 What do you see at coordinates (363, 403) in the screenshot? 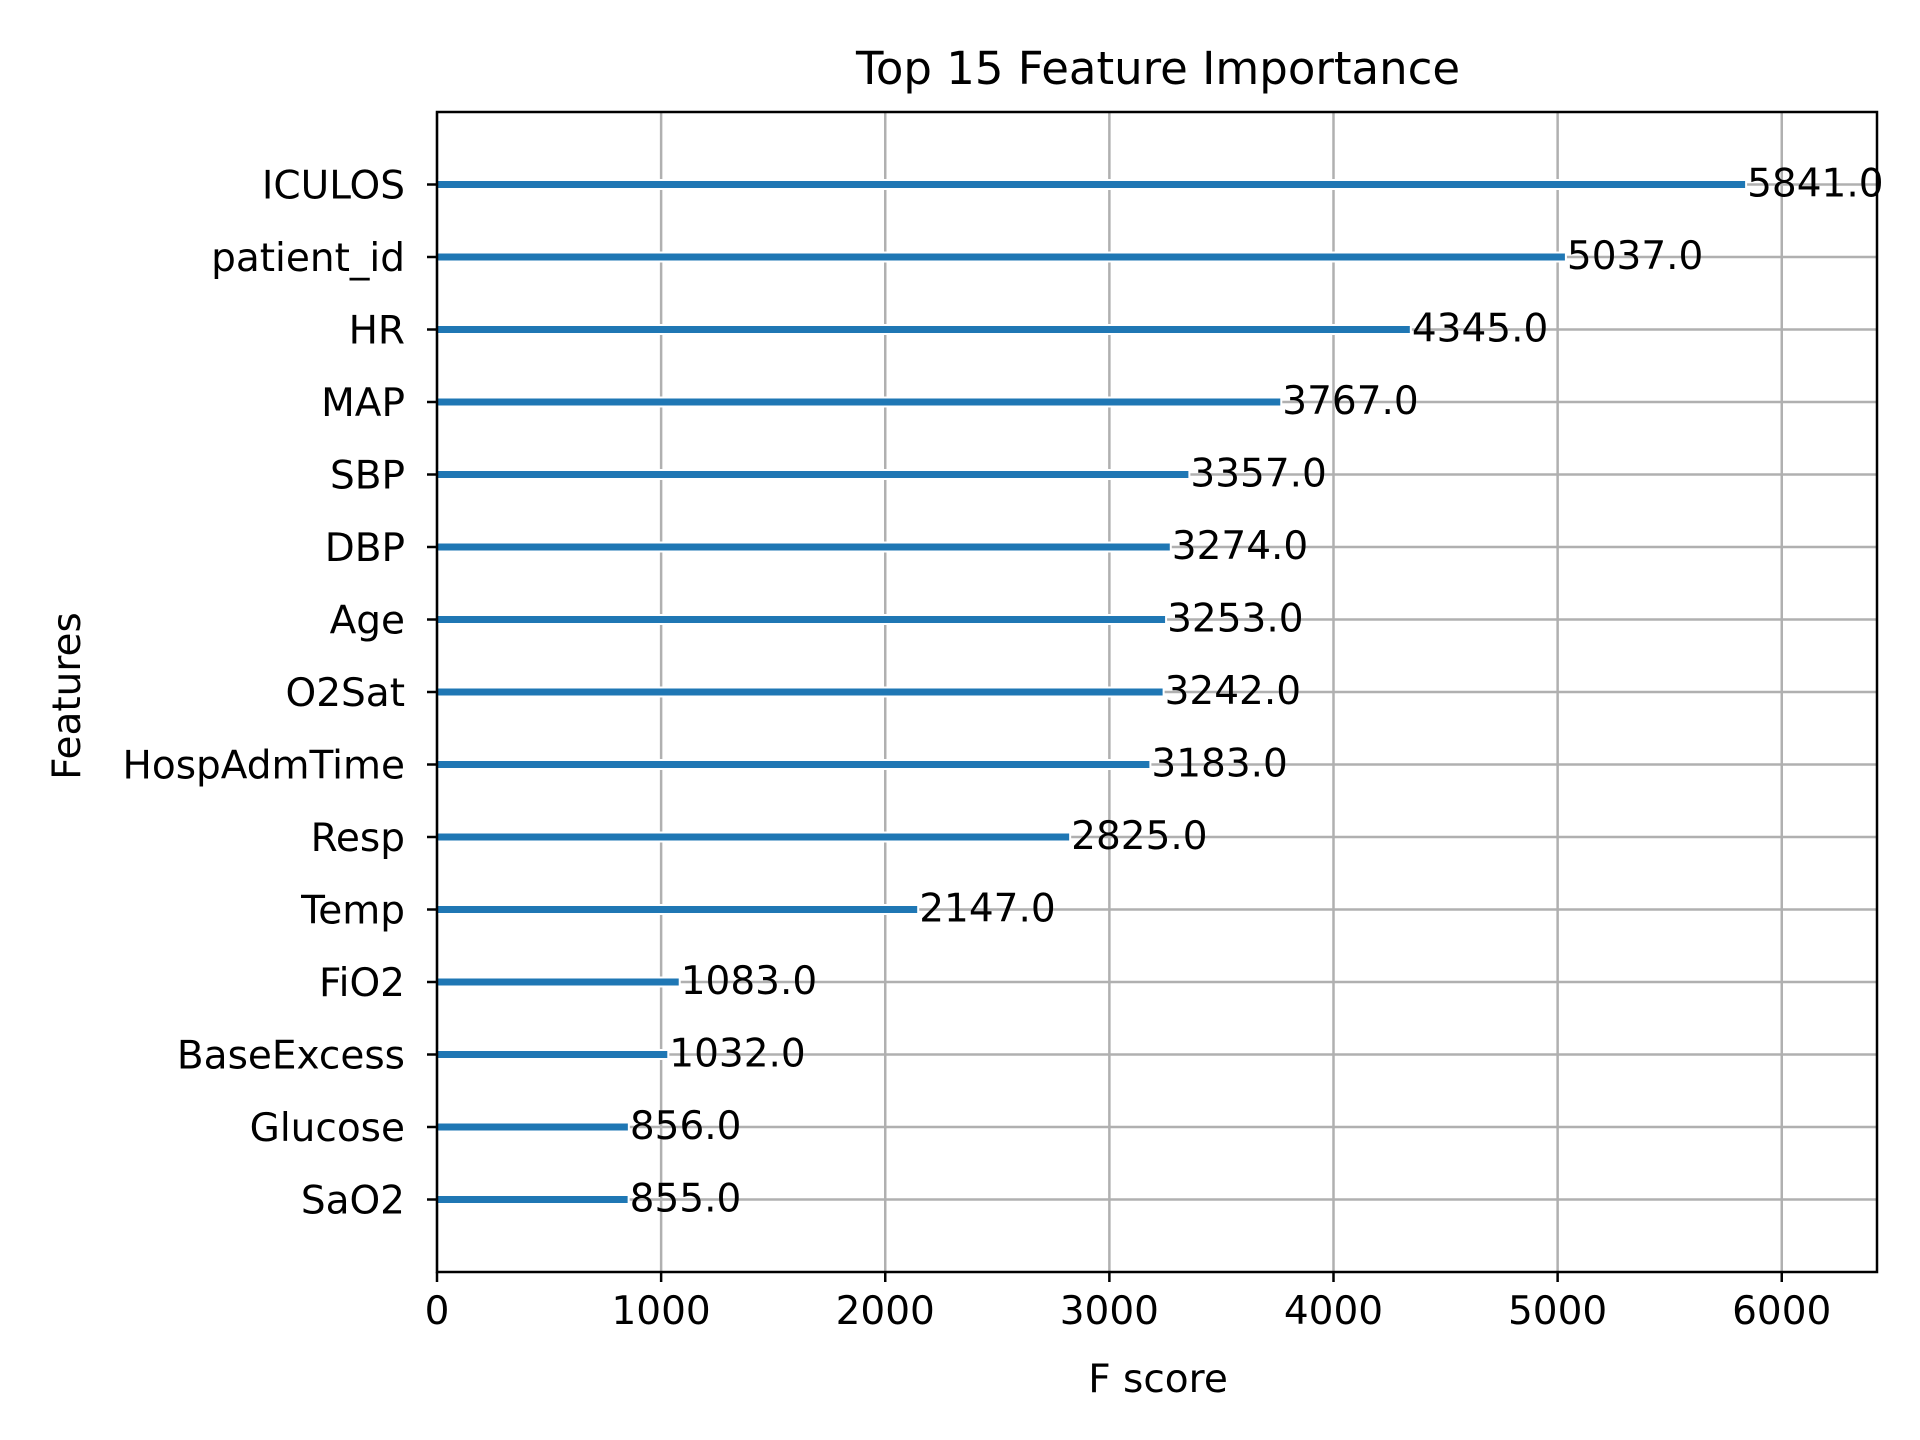
I see `y-tick-label: MAP` at bounding box center [363, 403].